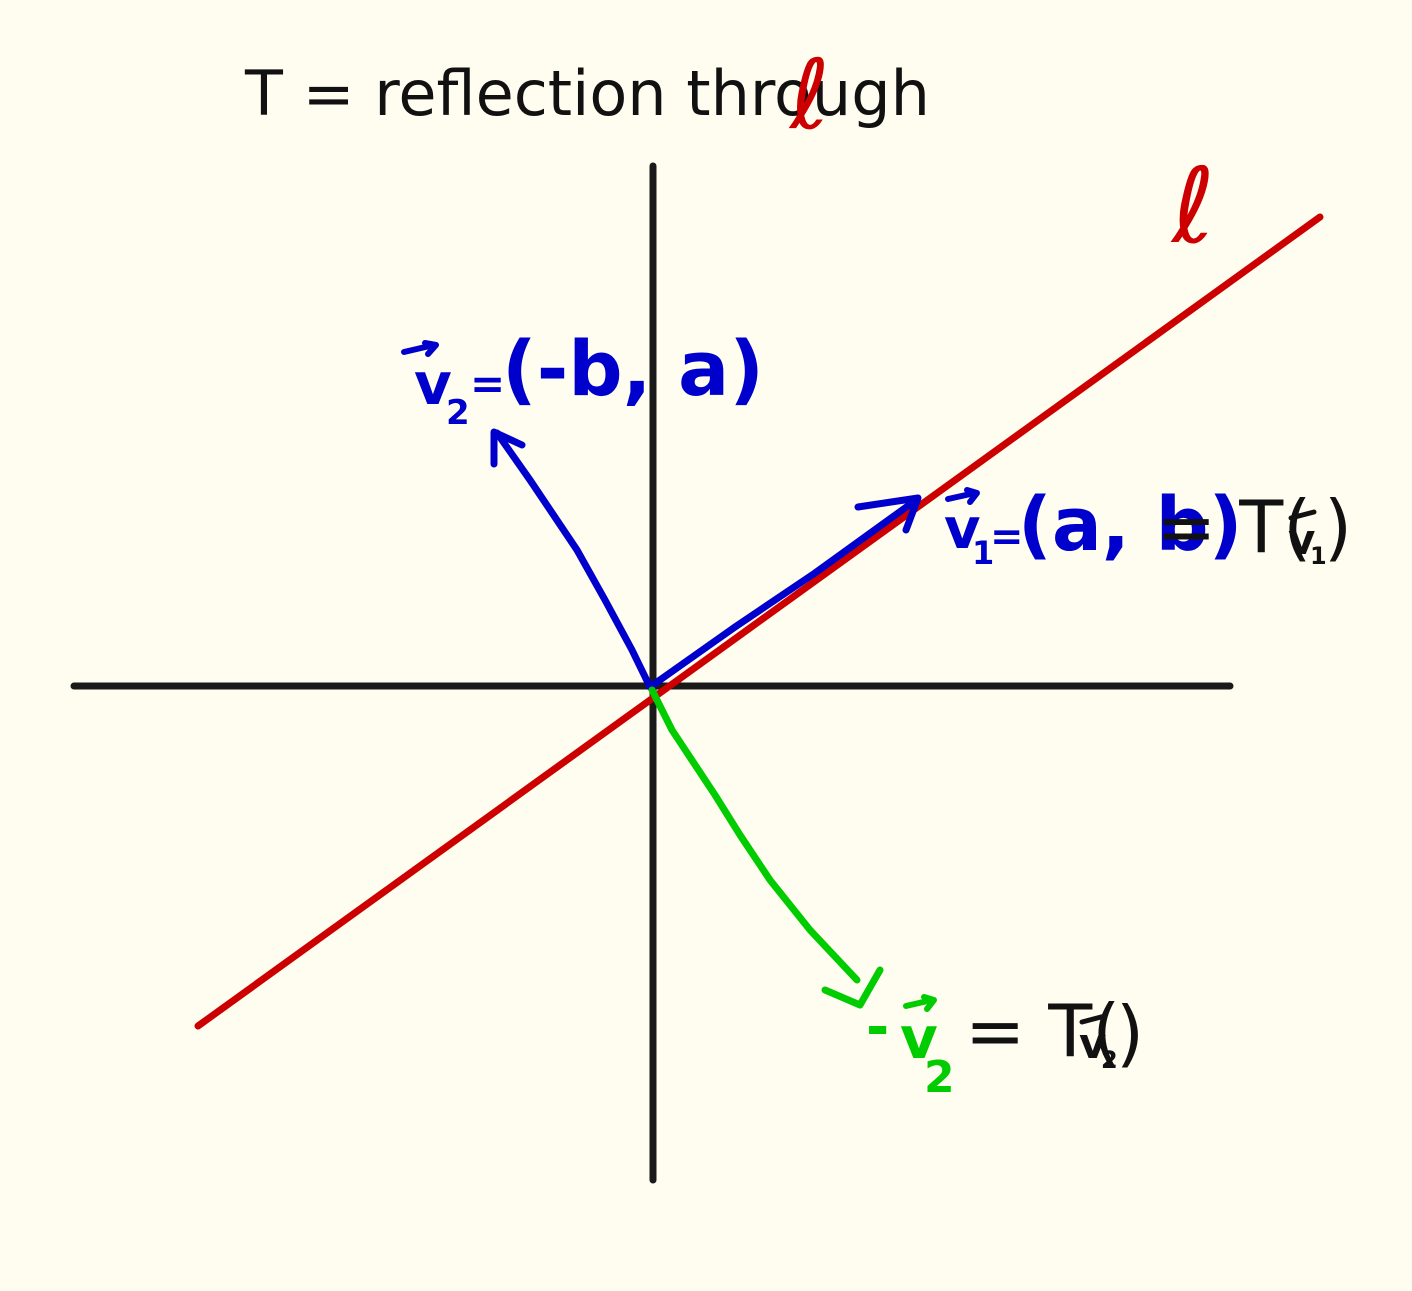  Describe the element at coordinates (1318, 556) in the screenshot. I see `label-v1-image-subscript: 1` at that location.